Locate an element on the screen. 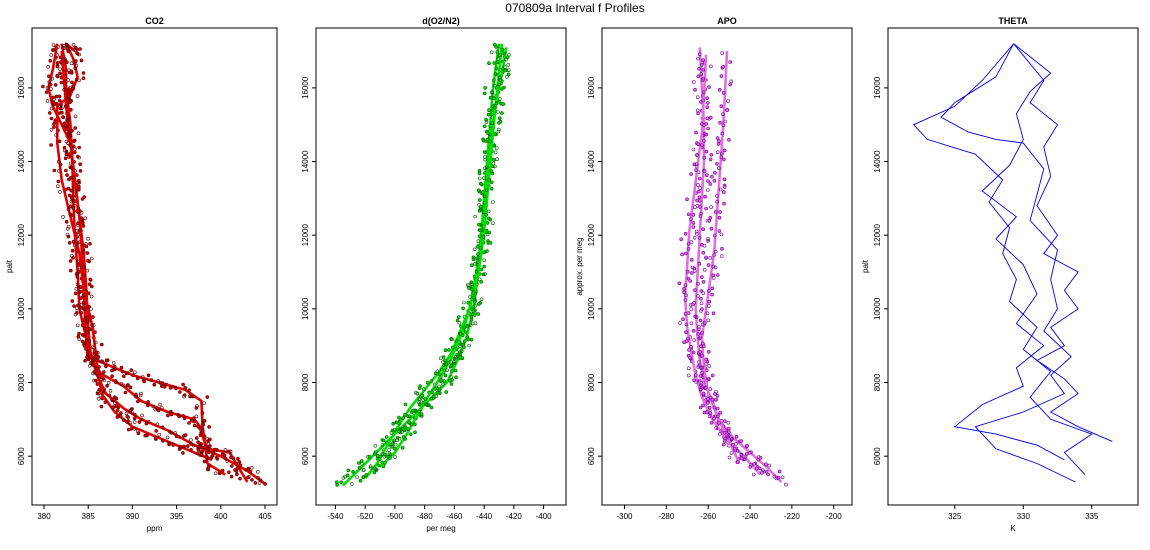 Image resolution: width=1150 pixels, height=550 pixels. y-tick-label: 8000 is located at coordinates (877, 382).